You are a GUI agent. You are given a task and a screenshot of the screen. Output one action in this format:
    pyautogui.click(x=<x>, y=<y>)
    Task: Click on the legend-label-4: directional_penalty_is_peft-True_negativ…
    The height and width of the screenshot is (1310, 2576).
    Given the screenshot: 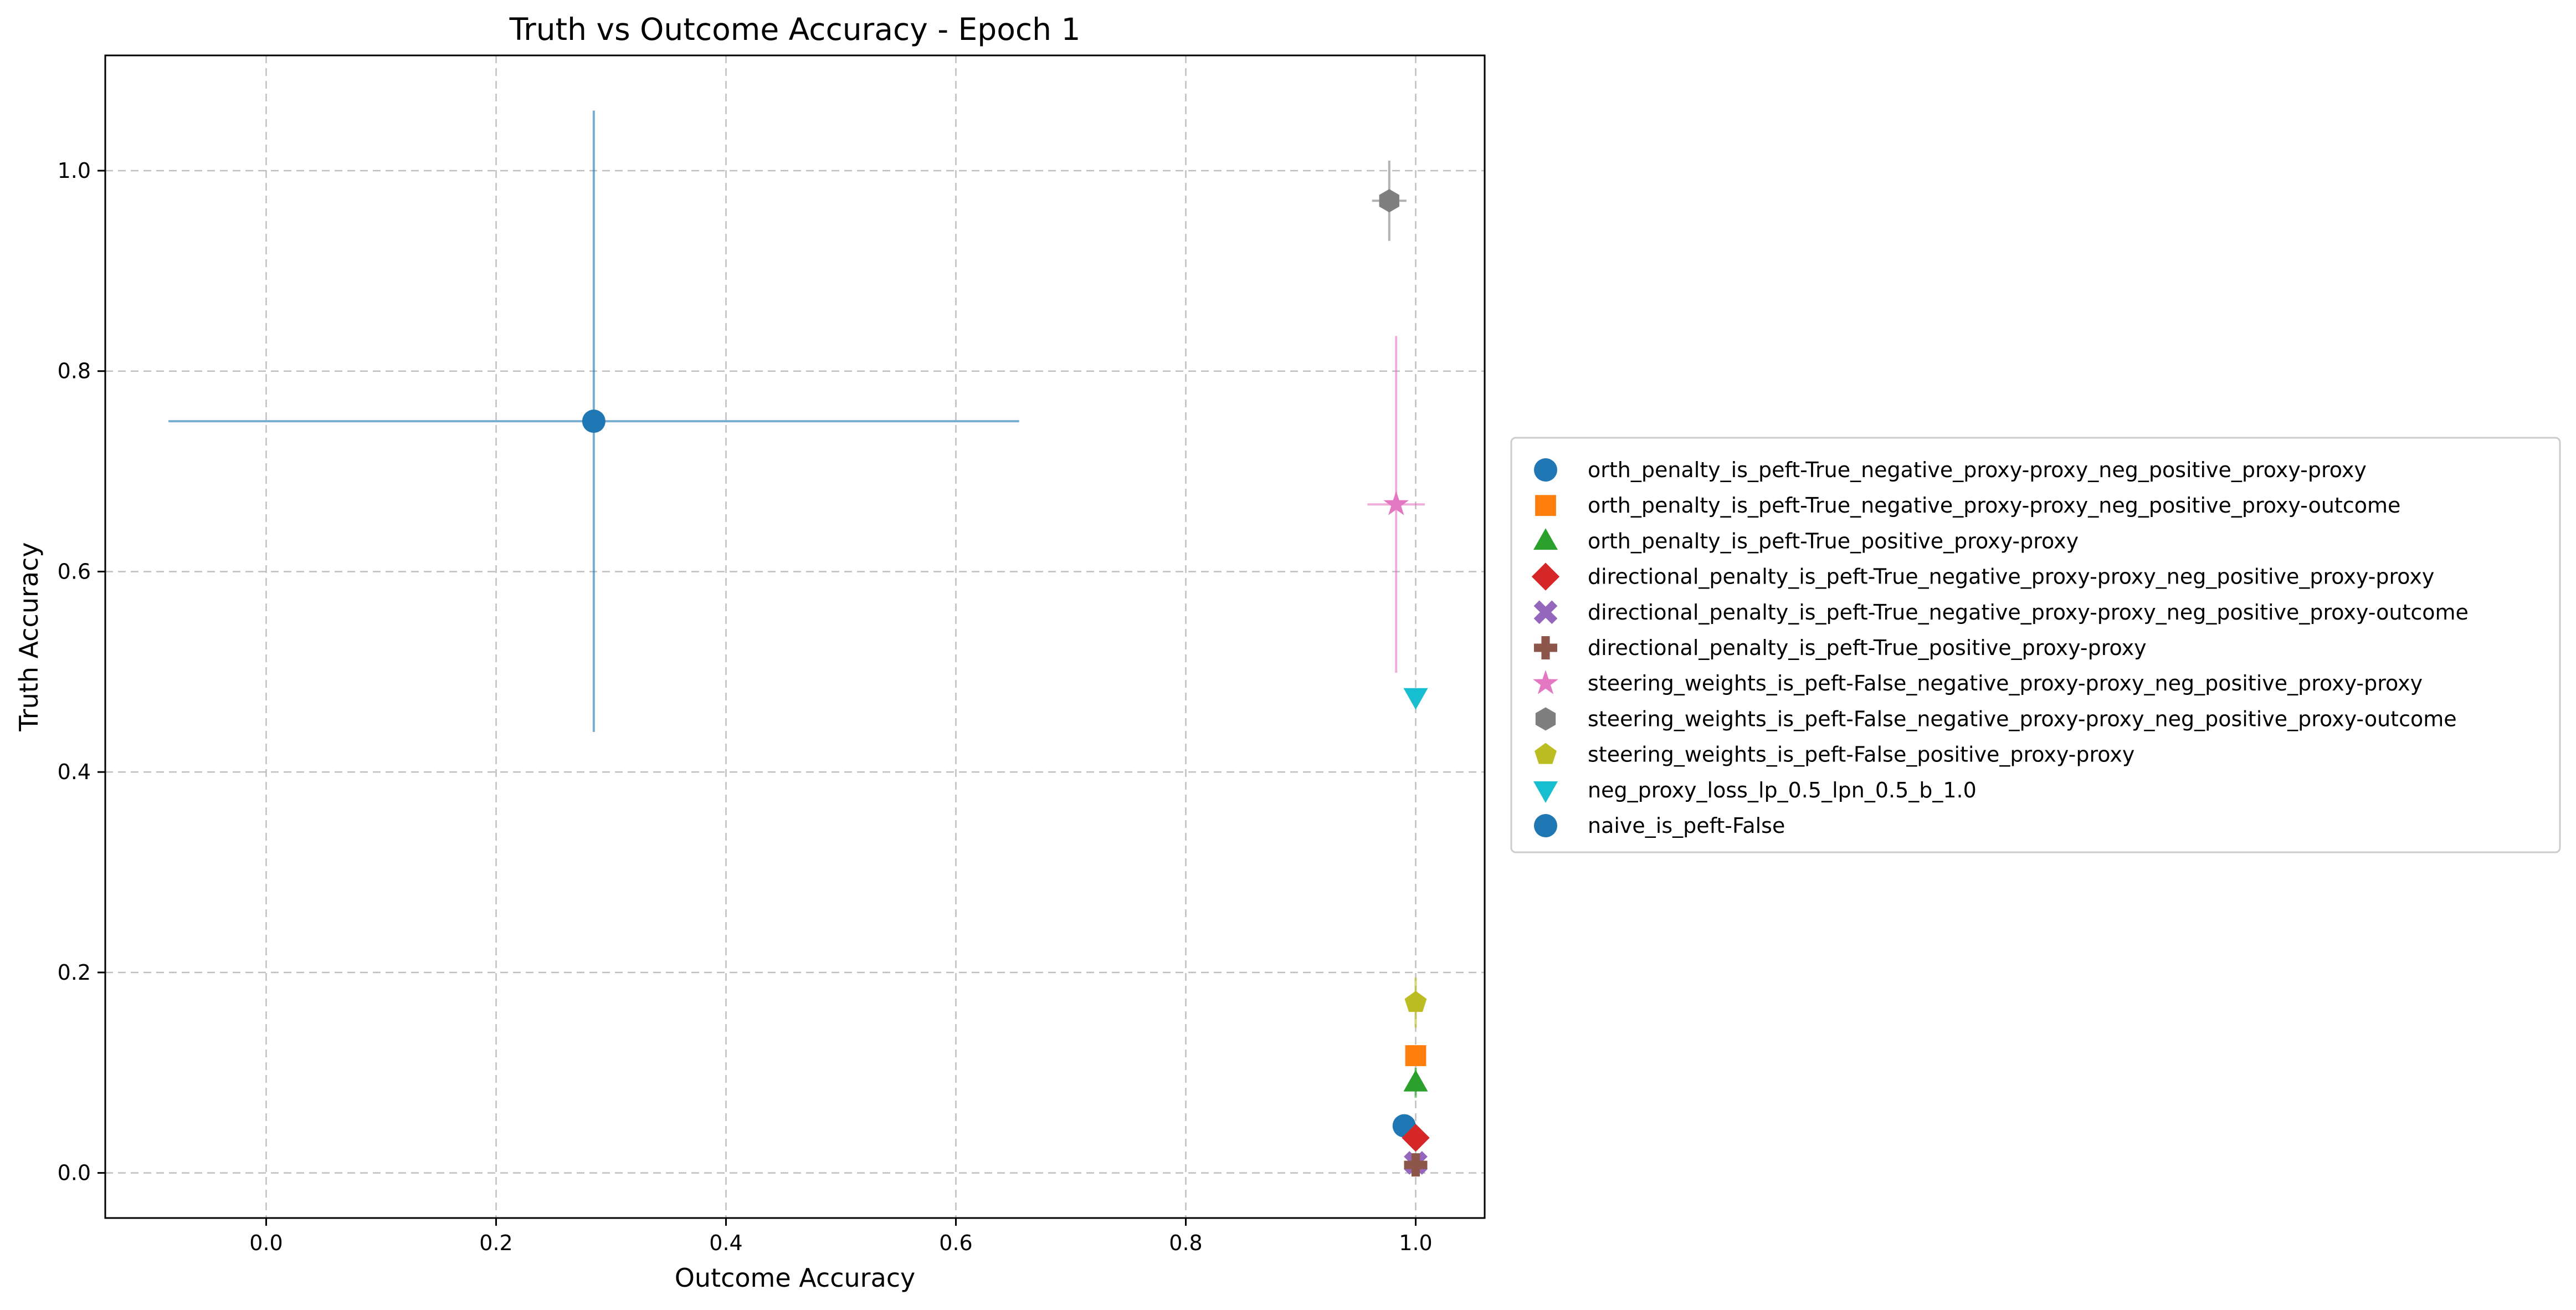 What is the action you would take?
    pyautogui.click(x=2011, y=577)
    